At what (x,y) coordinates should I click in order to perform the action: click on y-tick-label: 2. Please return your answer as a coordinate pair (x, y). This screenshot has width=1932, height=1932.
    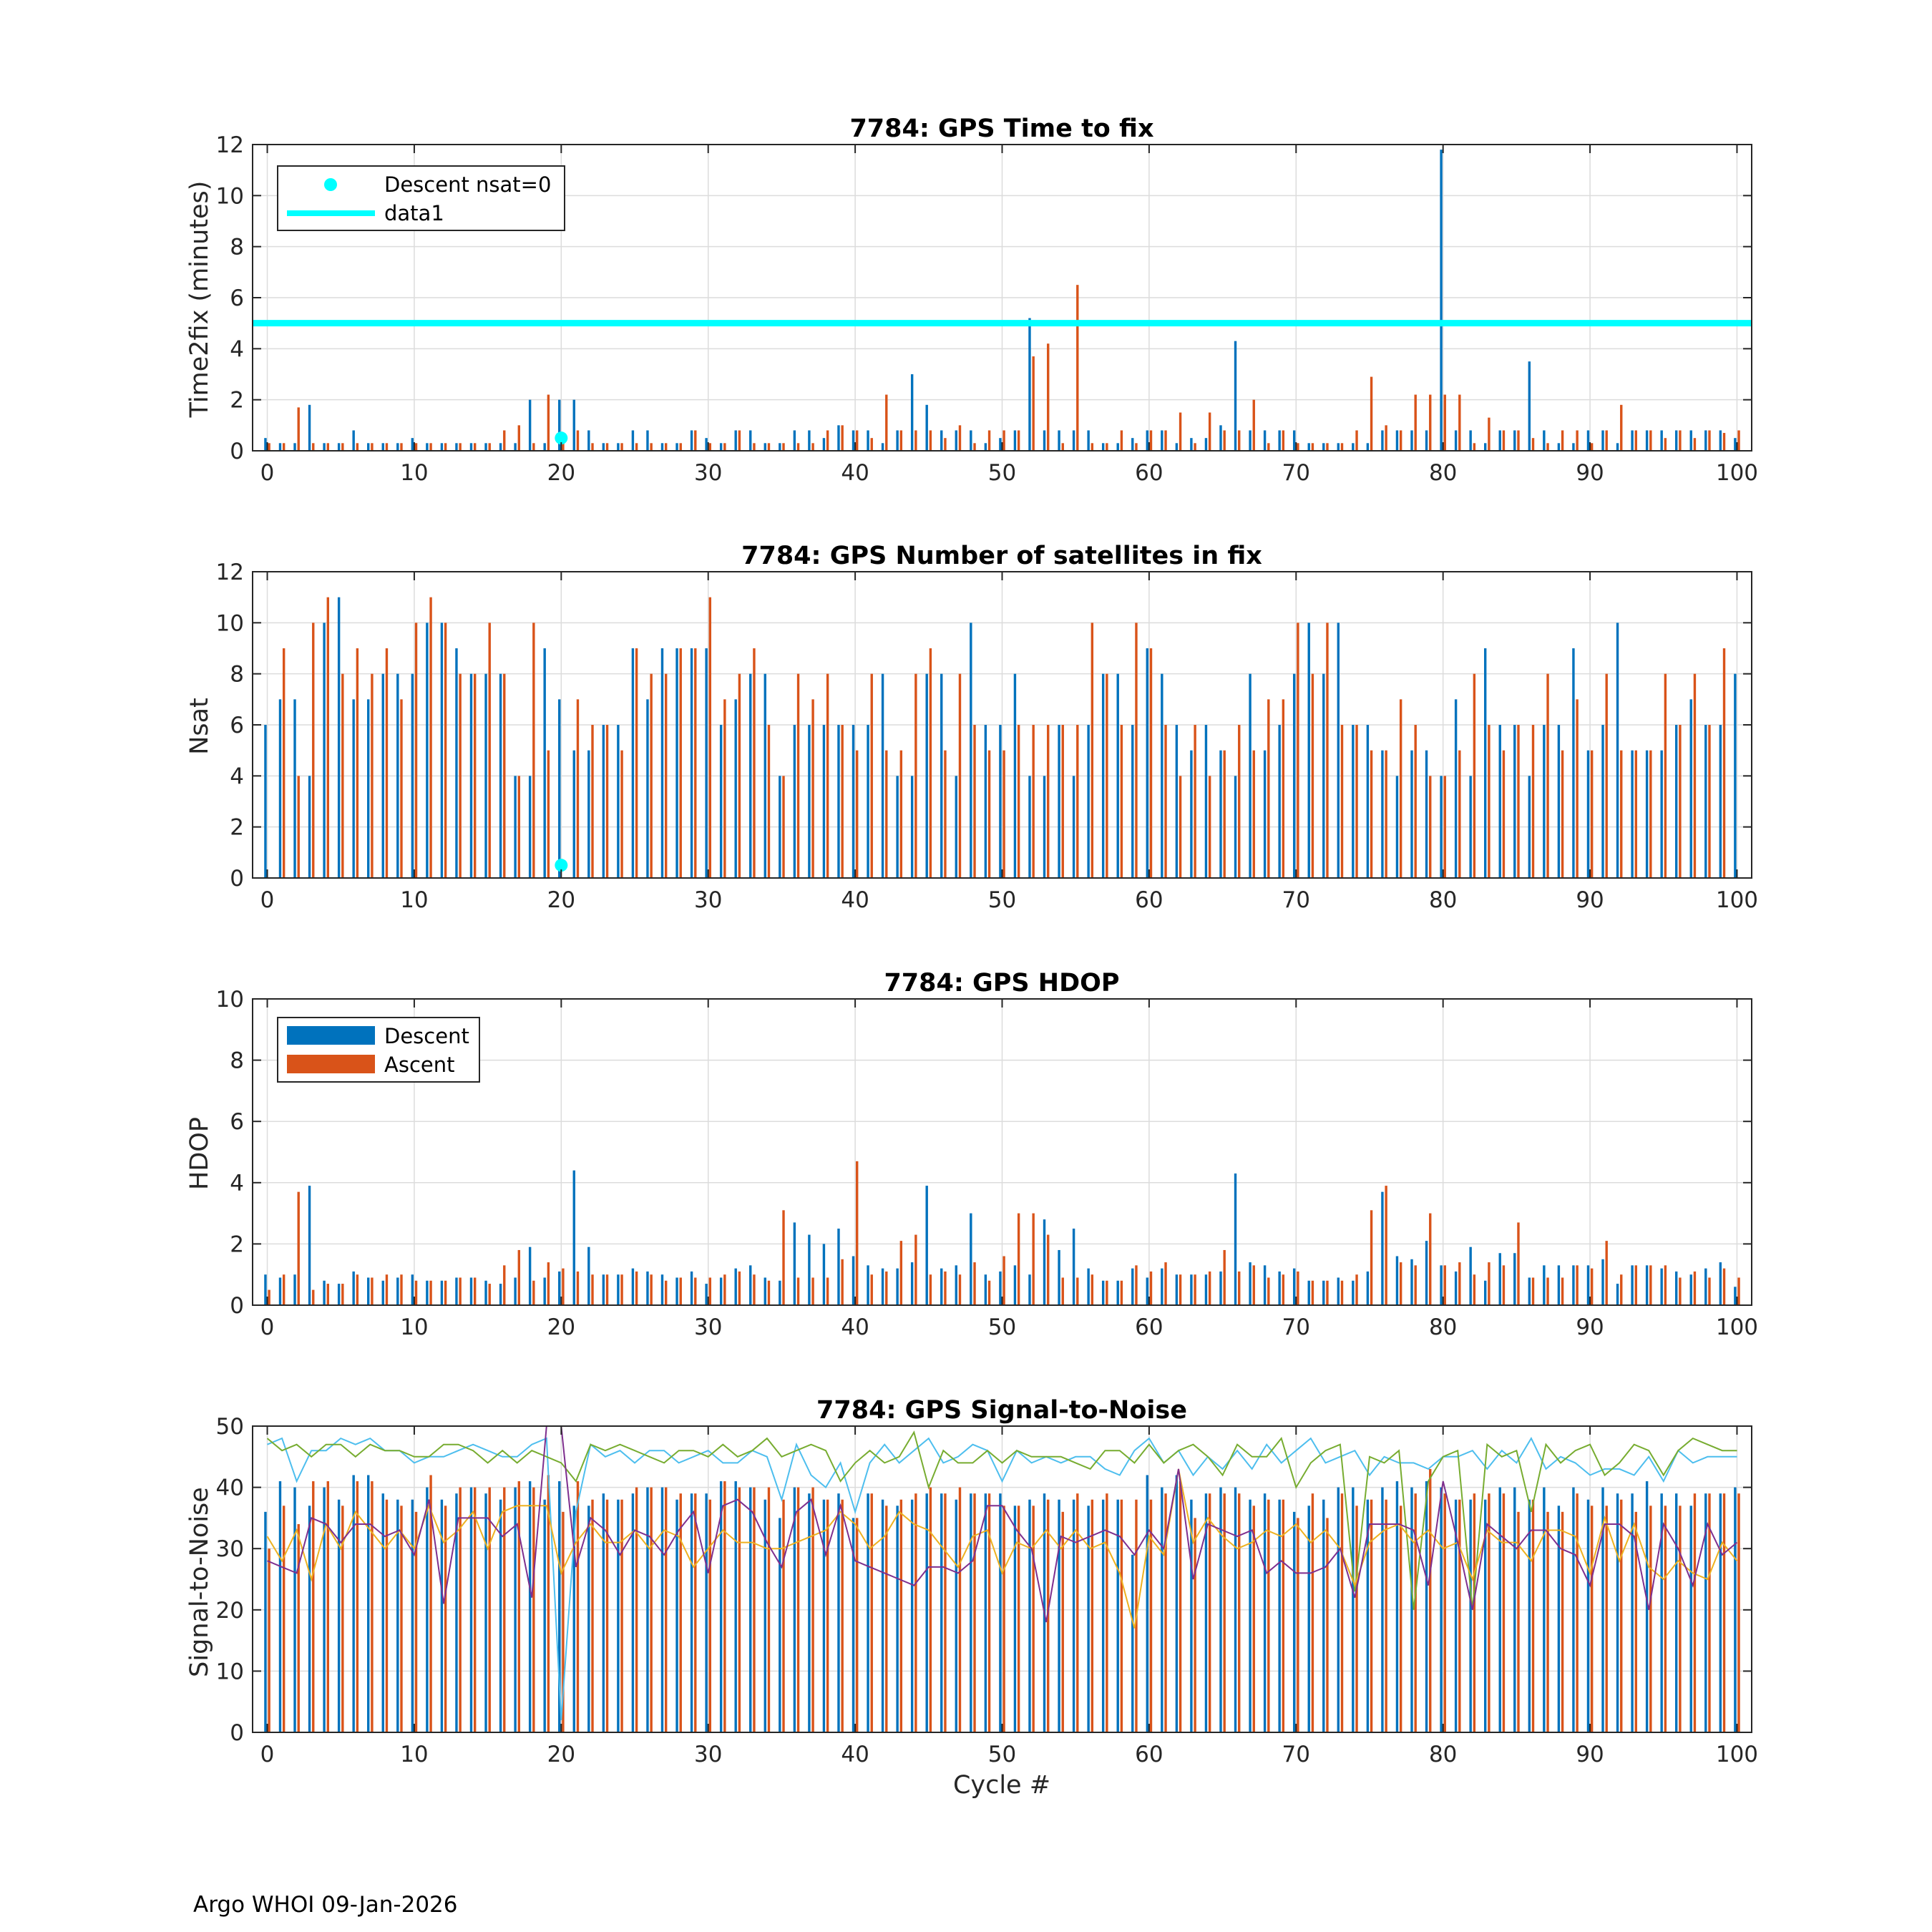
    Looking at the image, I should click on (237, 828).